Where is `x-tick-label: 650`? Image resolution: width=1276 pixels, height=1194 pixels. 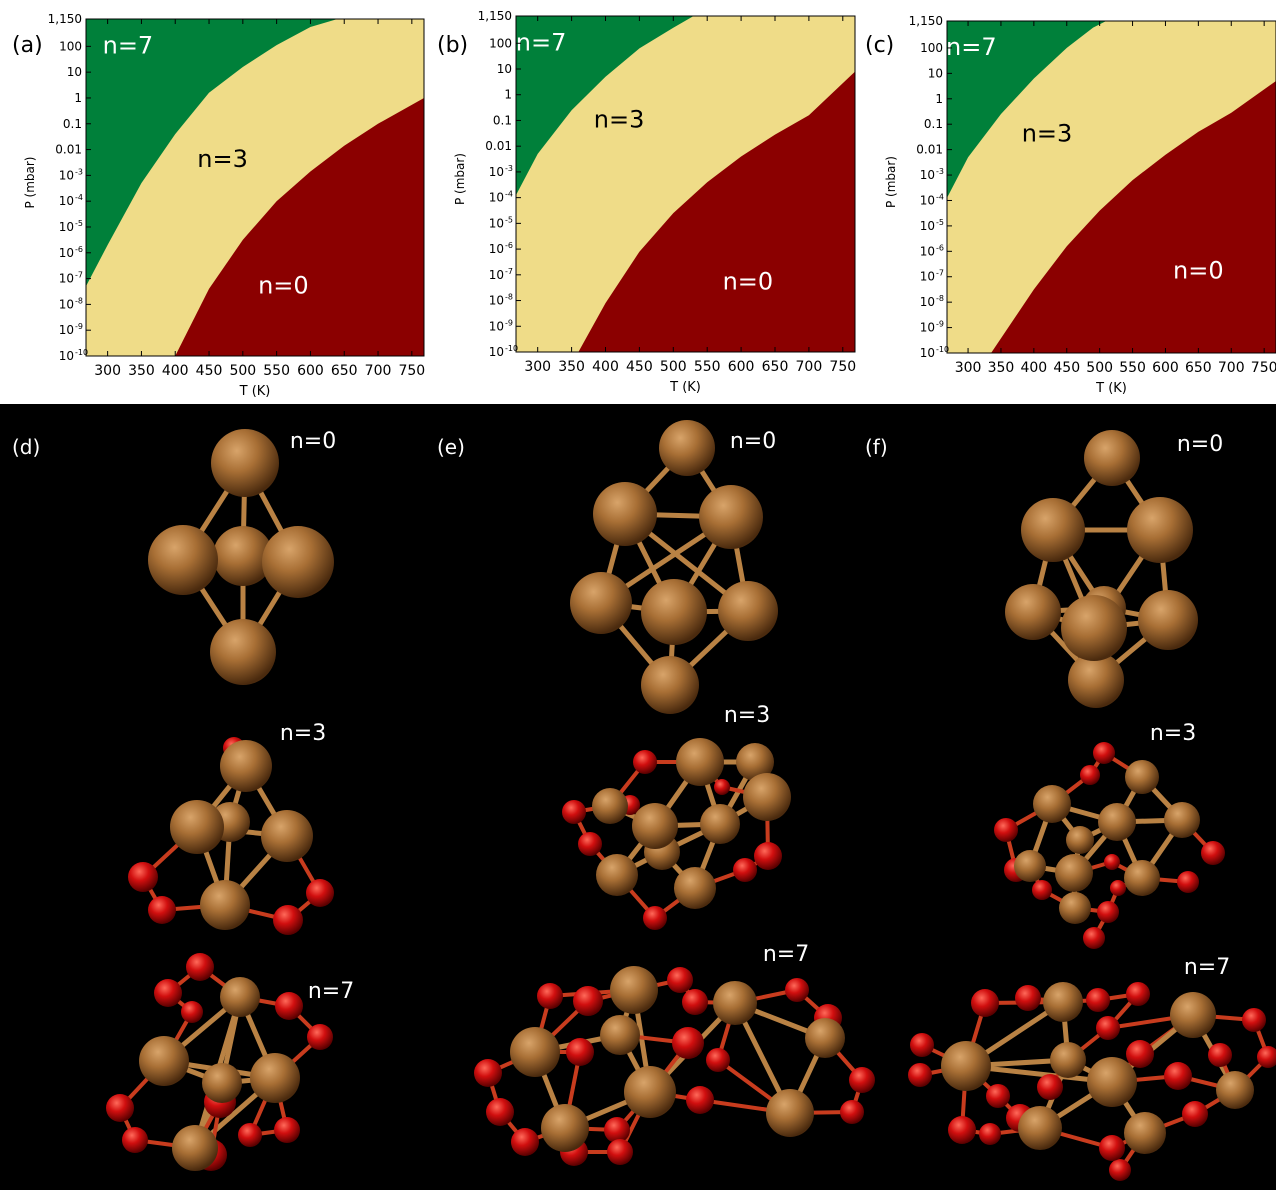 x-tick-label: 650 is located at coordinates (1198, 368).